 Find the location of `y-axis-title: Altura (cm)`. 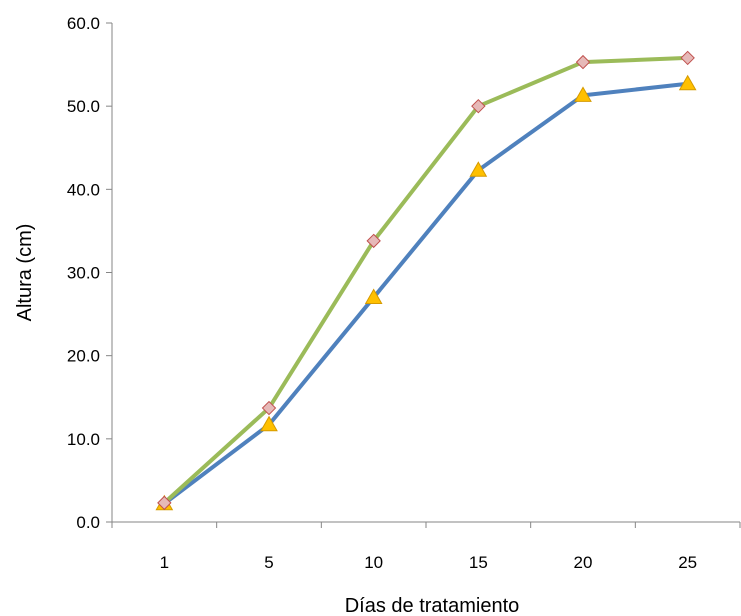

y-axis-title: Altura (cm) is located at coordinates (25, 273).